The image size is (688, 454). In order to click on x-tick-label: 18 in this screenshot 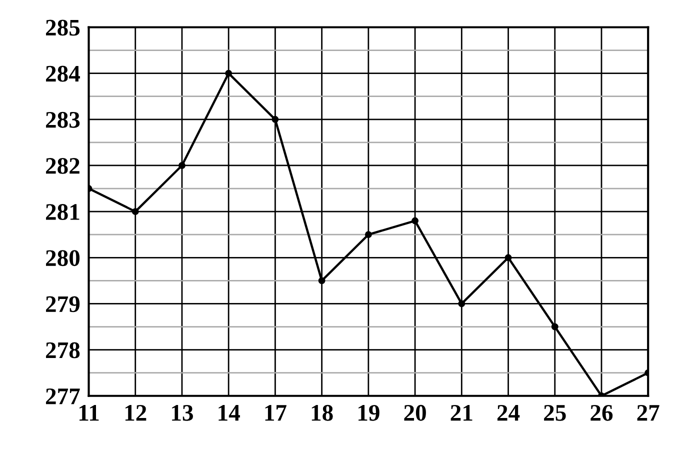, I will do `click(322, 412)`.